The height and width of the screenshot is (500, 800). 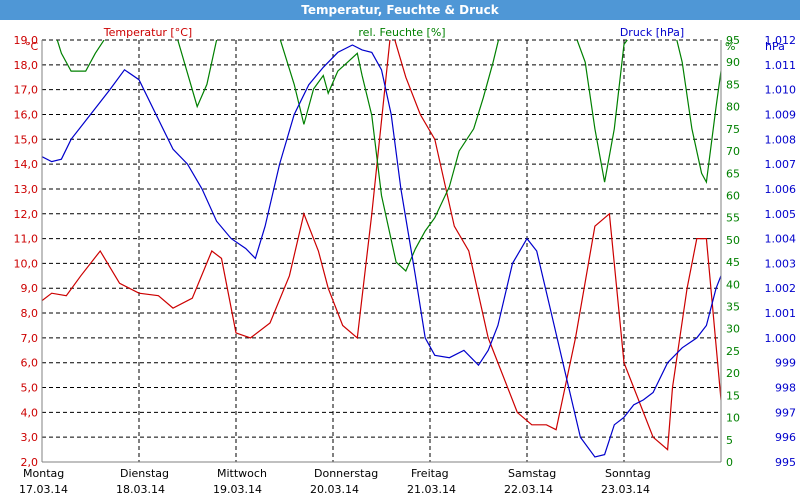 What do you see at coordinates (781, 90) in the screenshot?
I see `pressure-tick-label: 1.010` at bounding box center [781, 90].